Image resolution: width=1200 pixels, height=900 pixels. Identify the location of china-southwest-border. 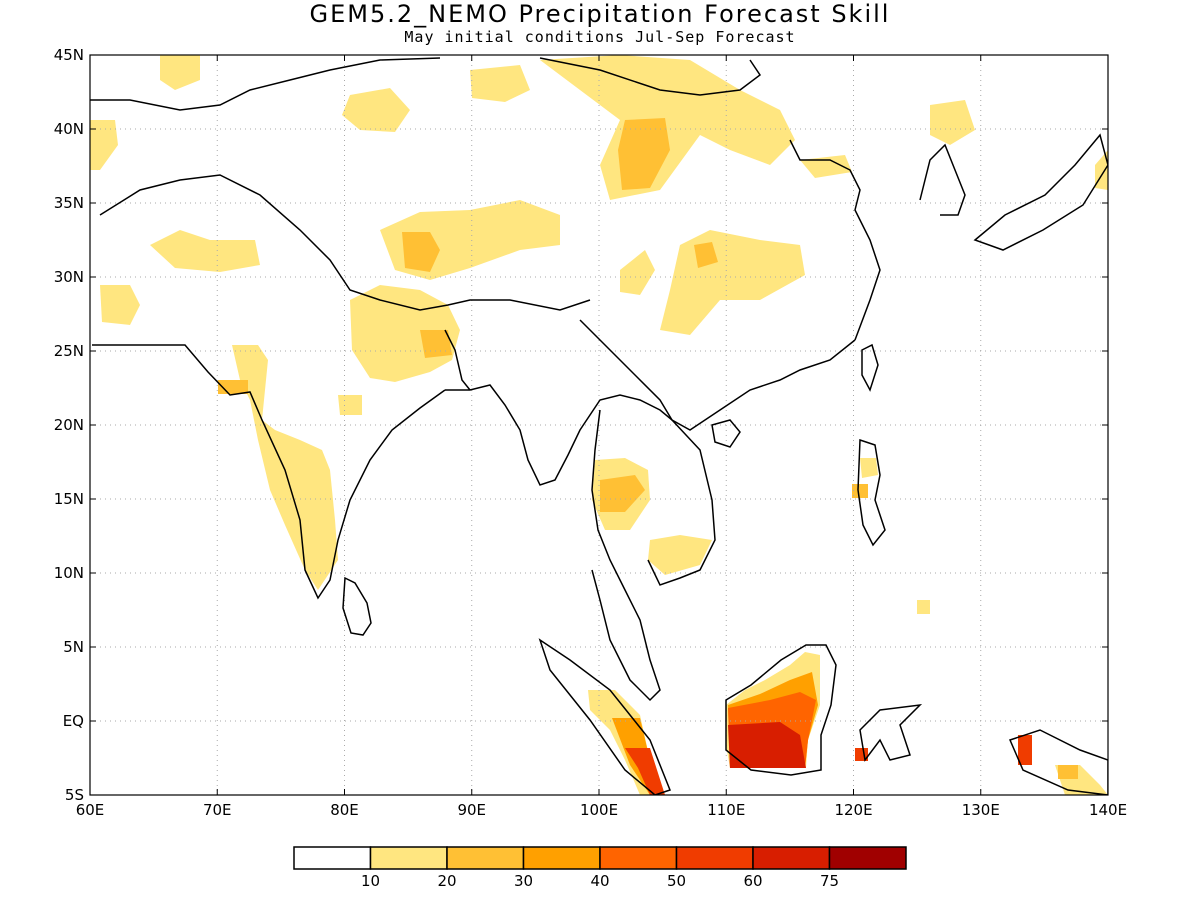
(626, 370).